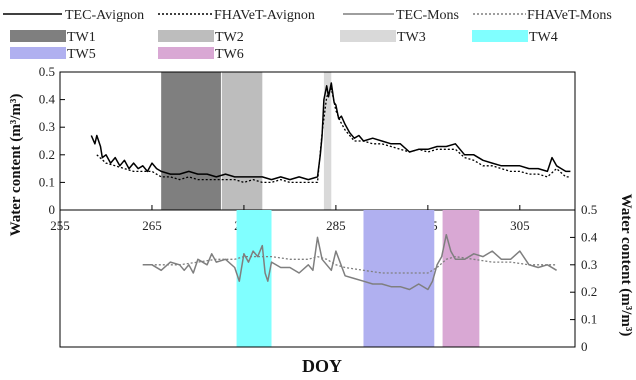  I want to click on legend-entry-tw2: TW2, so click(201, 37).